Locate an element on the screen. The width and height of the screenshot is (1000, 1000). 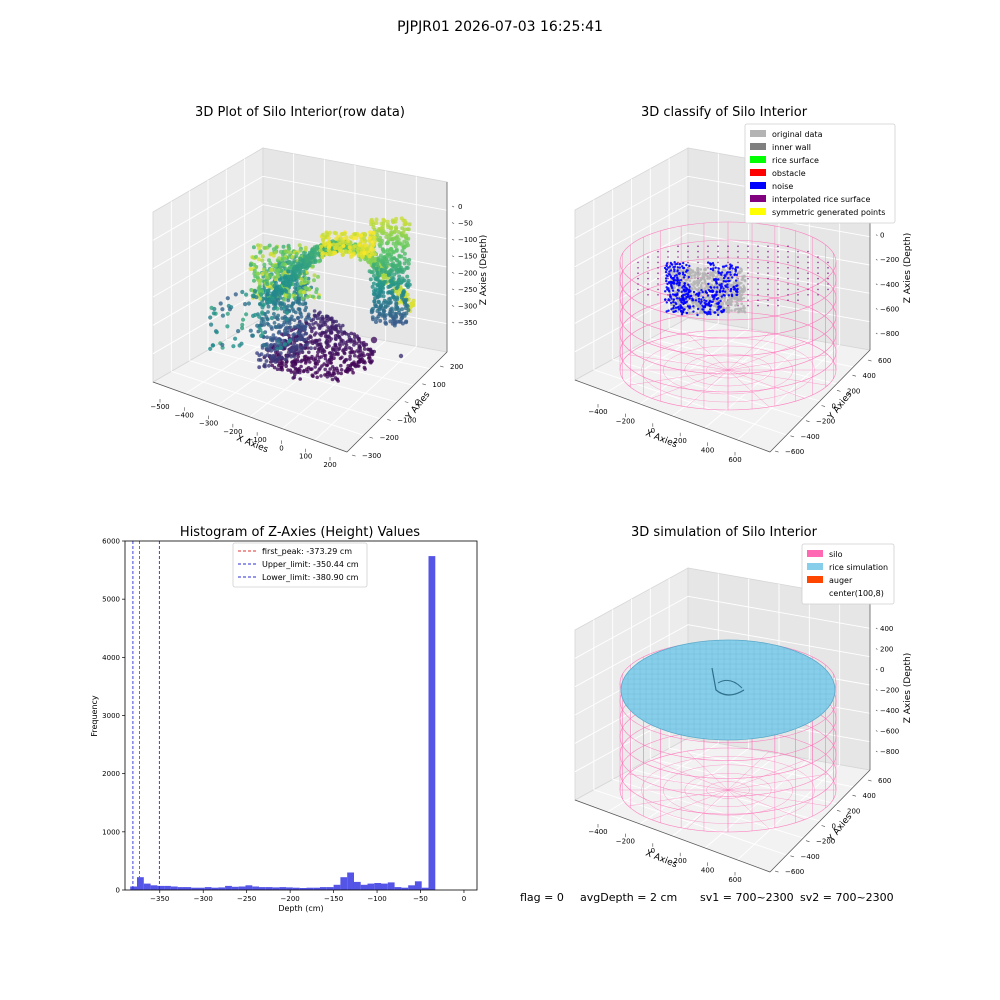
raw-plot-z-tick-label: −300 is located at coordinates (467, 306).